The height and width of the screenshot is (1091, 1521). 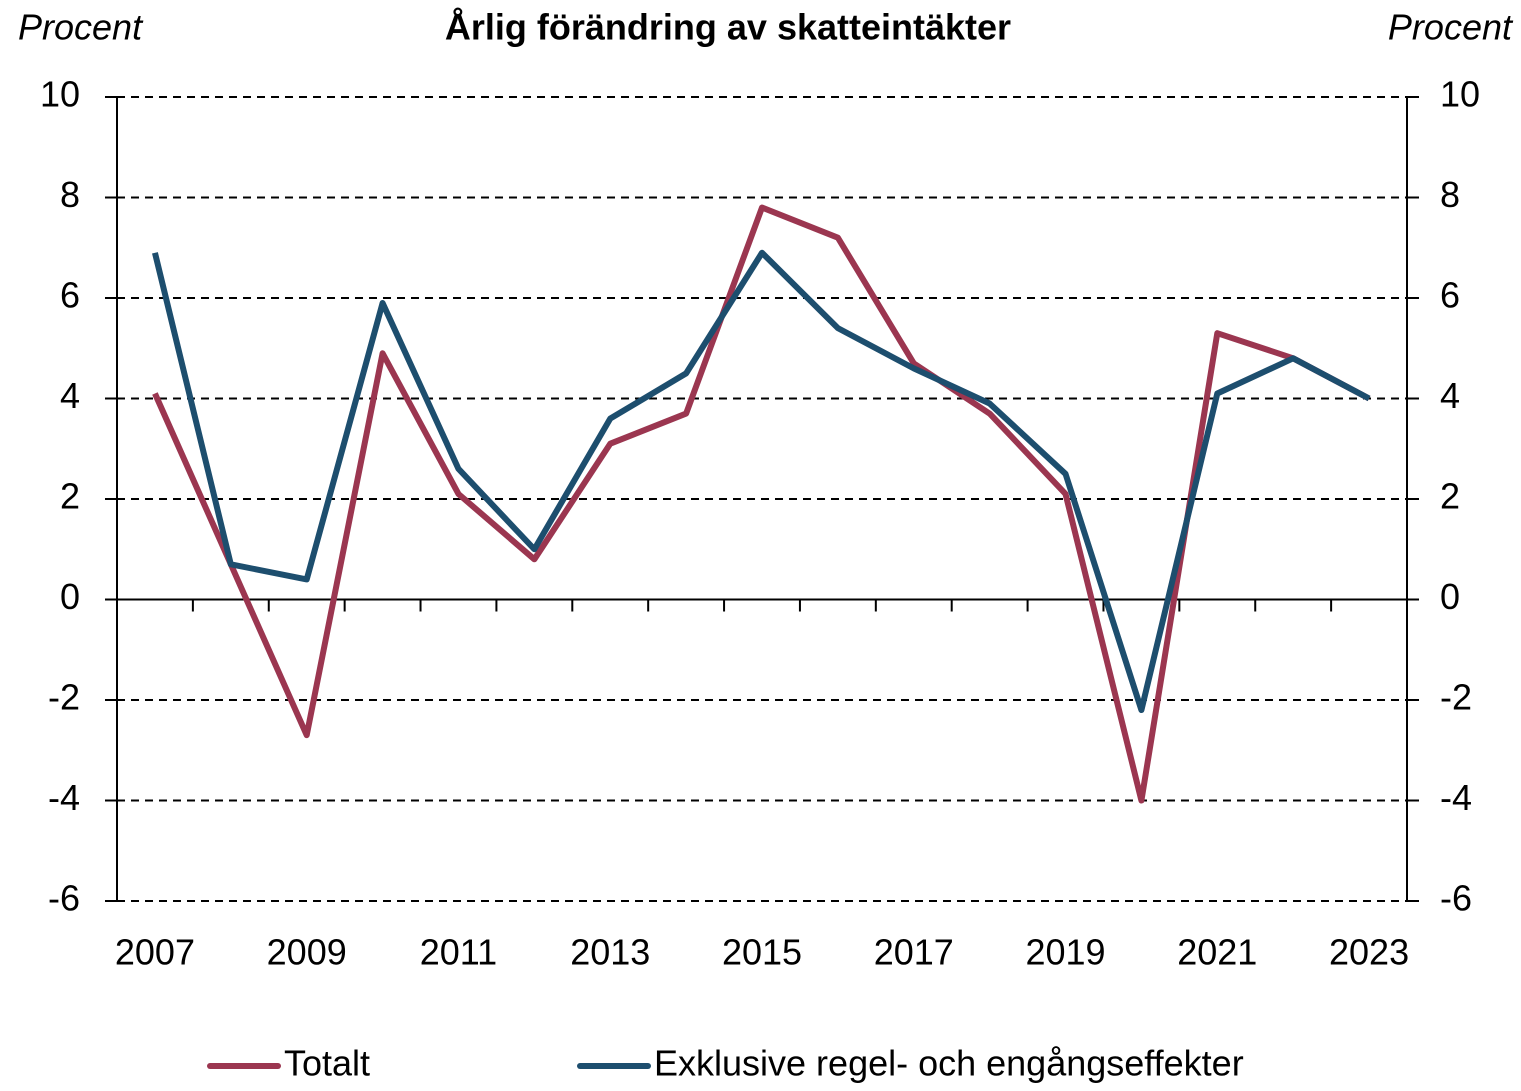 What do you see at coordinates (155, 952) in the screenshot?
I see `x-tick-label: 2007` at bounding box center [155, 952].